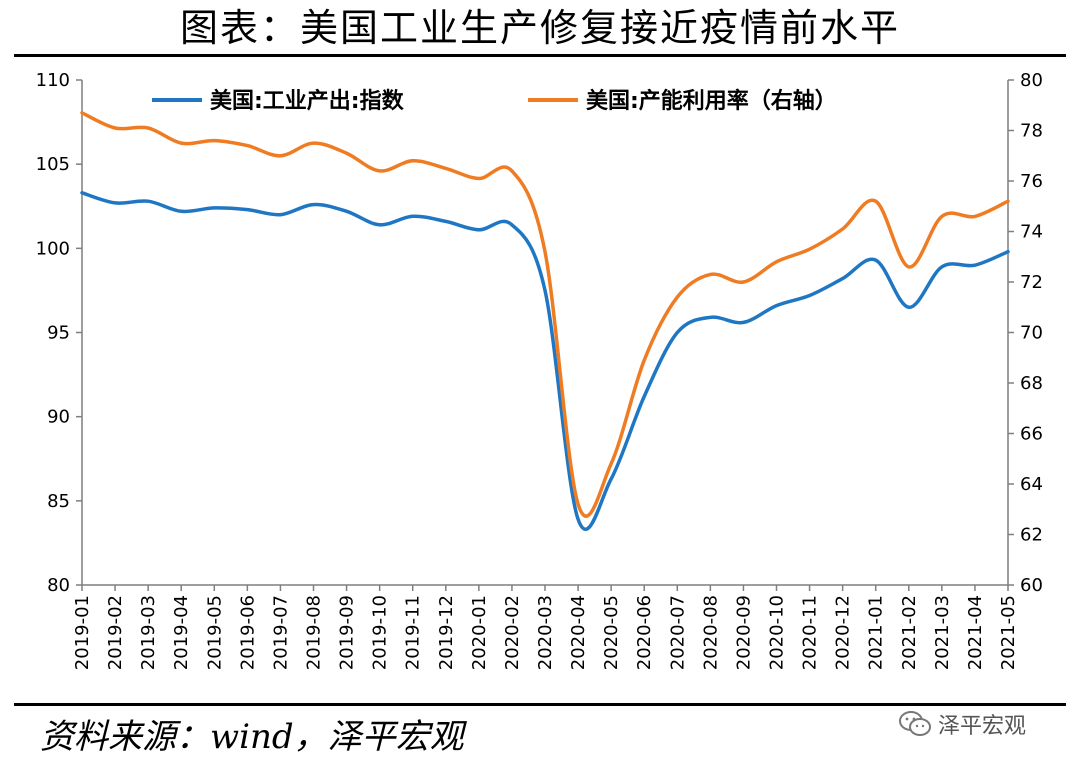  Describe the element at coordinates (1031, 131) in the screenshot. I see `y-right-tick-label: 78` at that location.